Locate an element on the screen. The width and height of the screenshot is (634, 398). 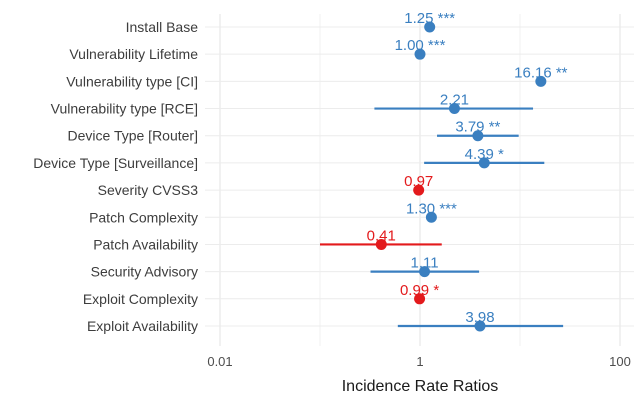
estimate-label: 0.99 * is located at coordinates (419, 290).